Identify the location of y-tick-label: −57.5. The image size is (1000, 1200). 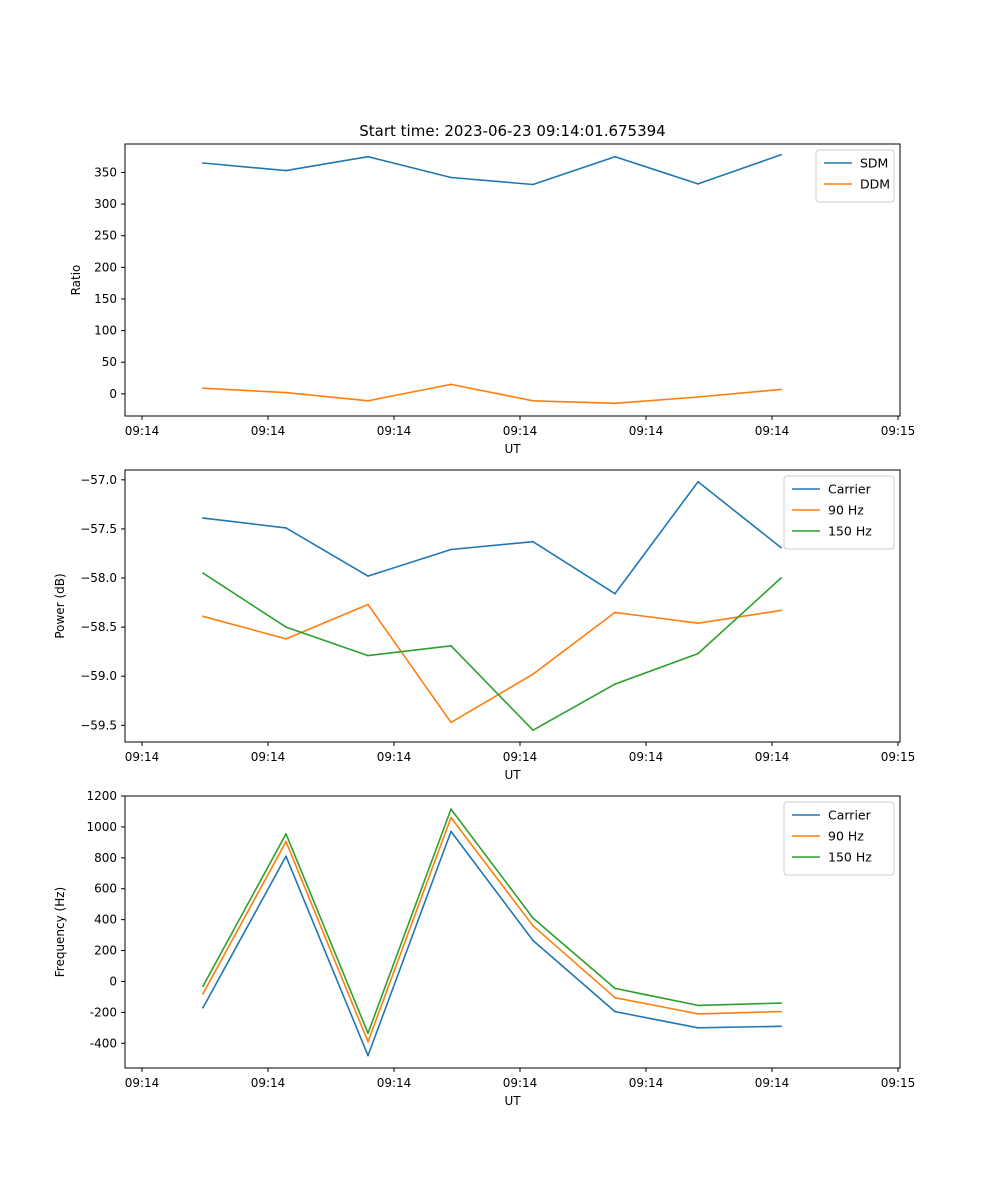
(98, 529).